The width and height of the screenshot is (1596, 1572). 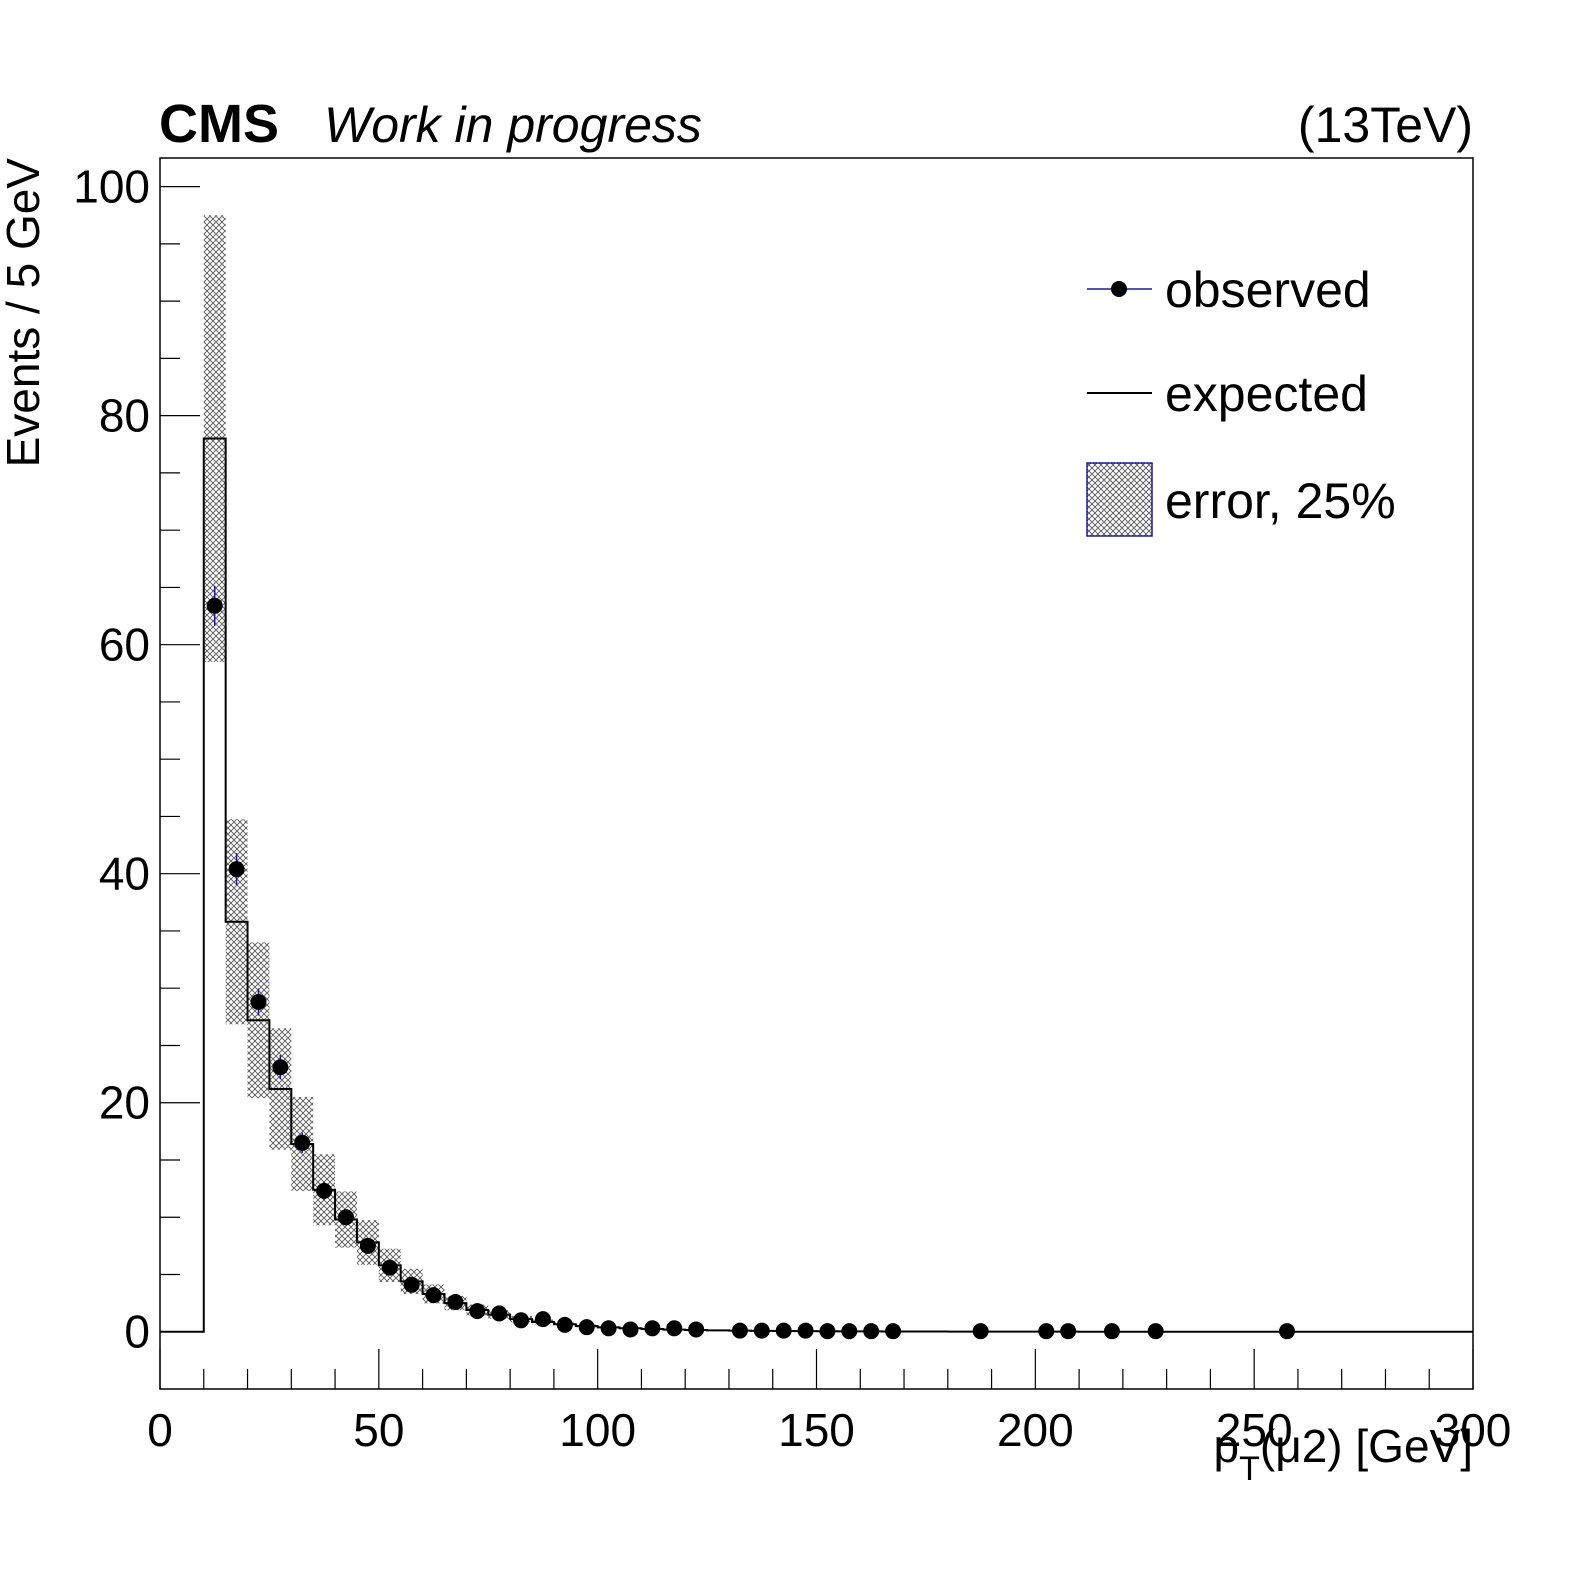 What do you see at coordinates (1473, 1430) in the screenshot?
I see `x-tick-label: 300` at bounding box center [1473, 1430].